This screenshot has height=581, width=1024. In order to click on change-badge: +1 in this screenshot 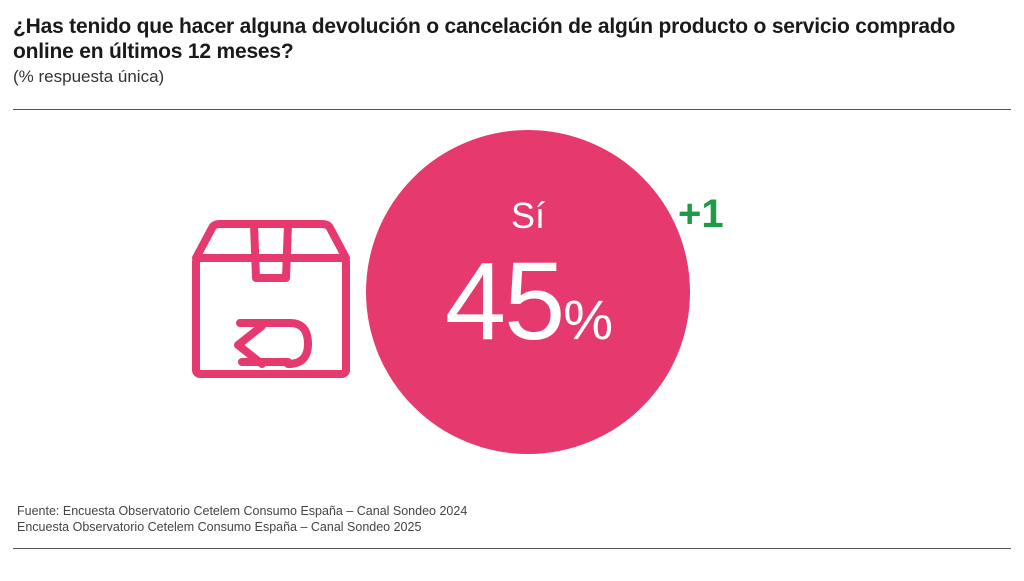, I will do `click(701, 214)`.